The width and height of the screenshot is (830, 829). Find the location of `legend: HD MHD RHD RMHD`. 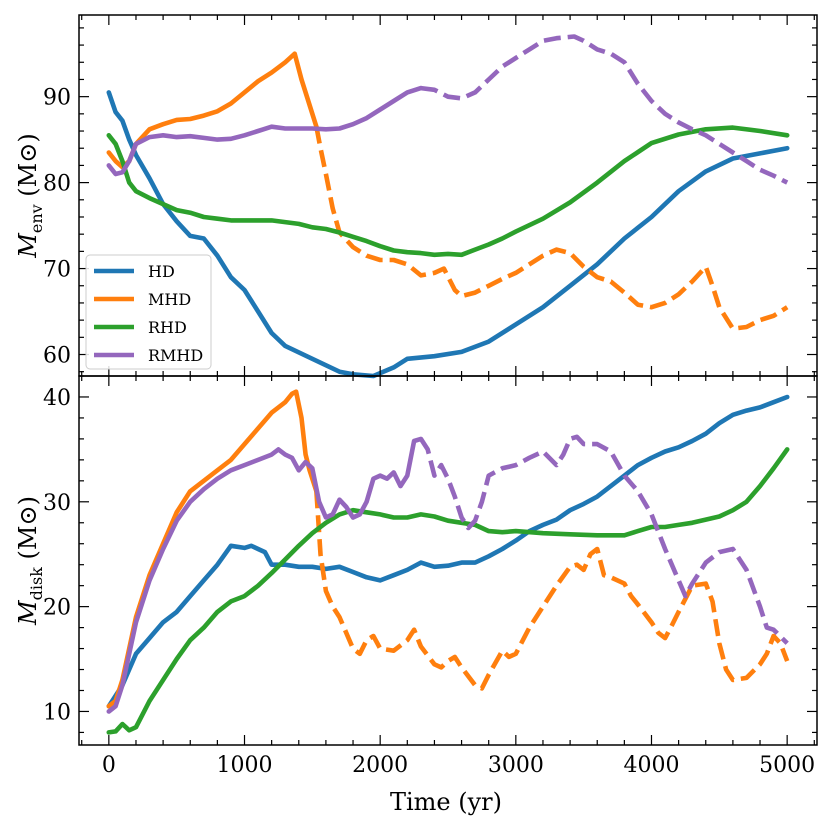

legend: HD MHD RHD RMHD is located at coordinates (148, 312).